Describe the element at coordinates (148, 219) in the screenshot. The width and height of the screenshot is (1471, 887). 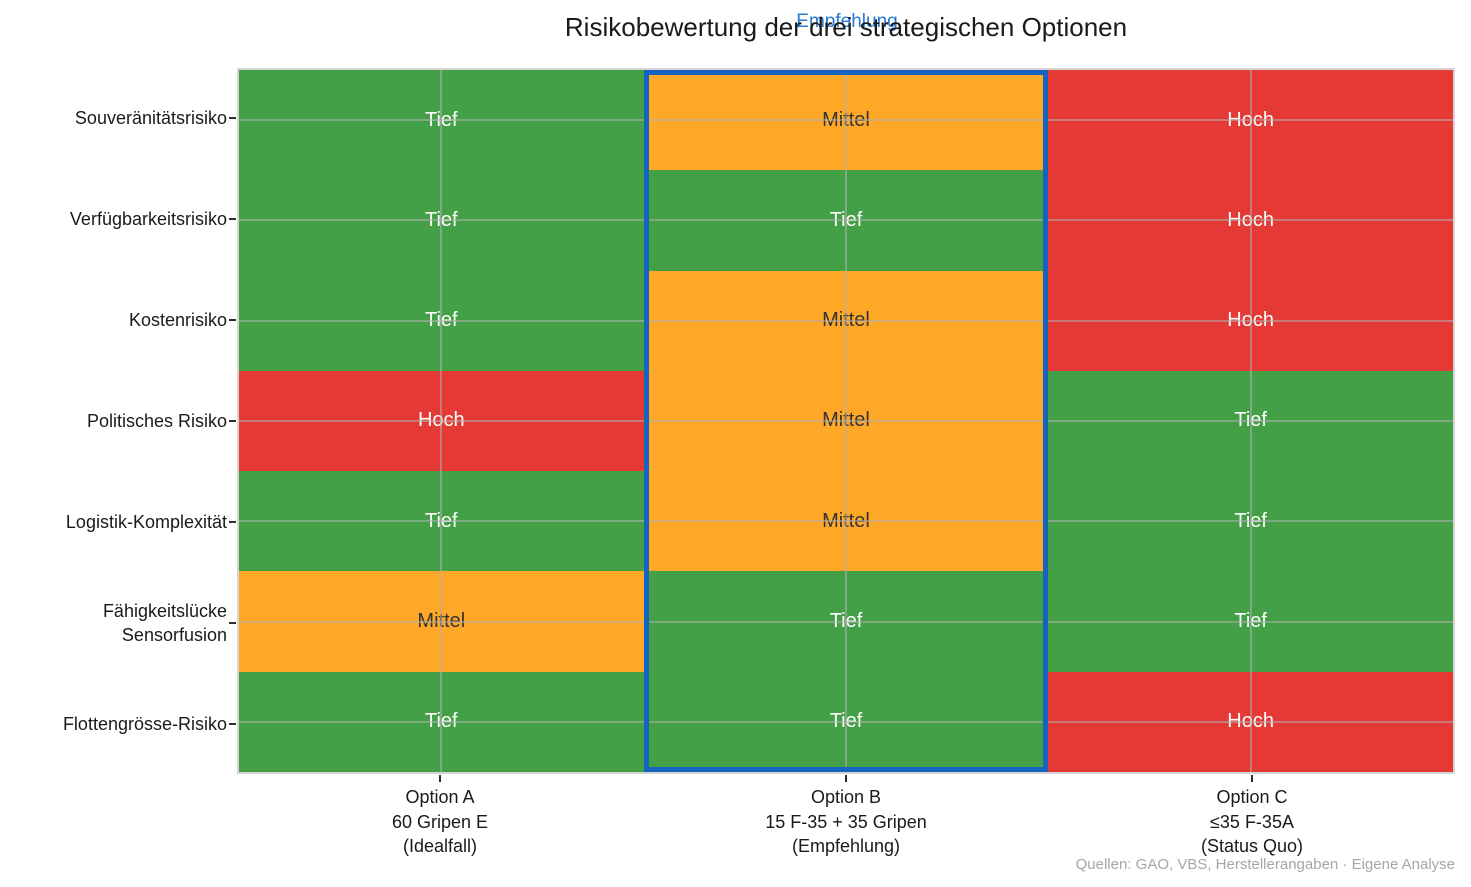
I see `row-label: Verfügbarkeitsrisiko` at that location.